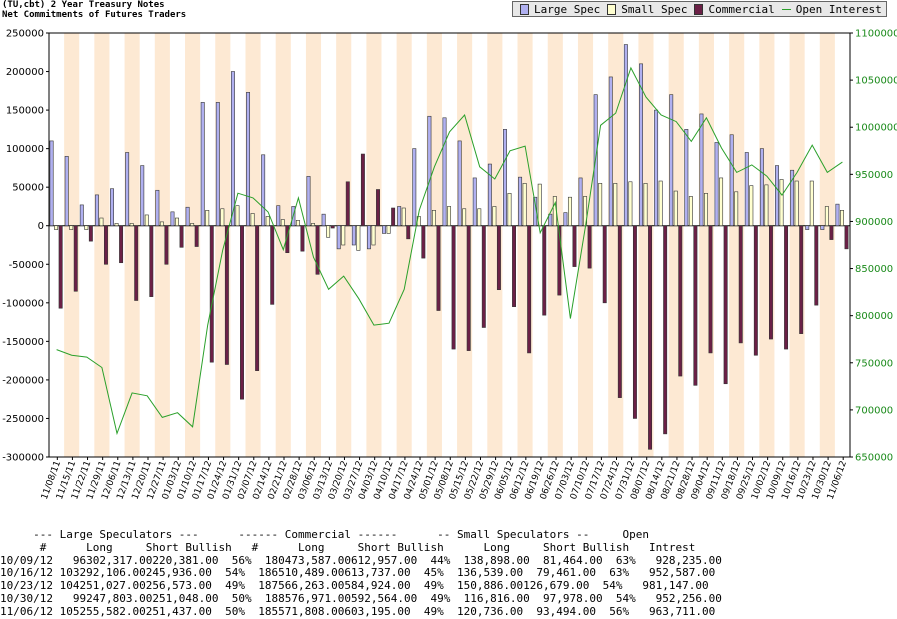 This screenshot has width=897, height=619. I want to click on y-left-tick-label: -200000, so click(23, 380).